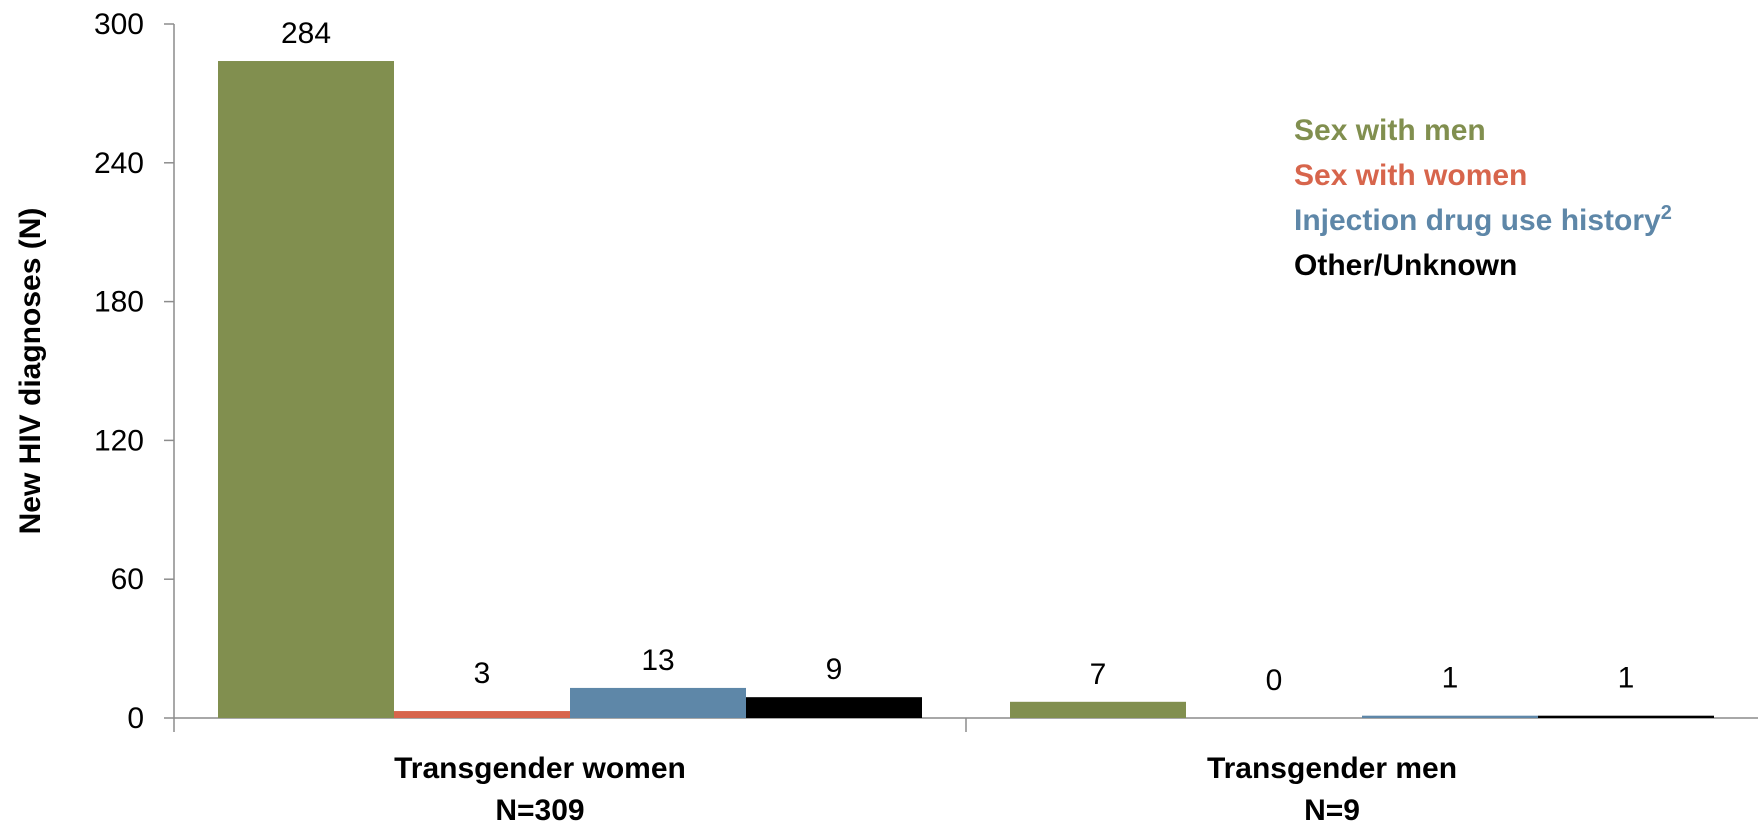 This screenshot has height=827, width=1758. I want to click on legend-entry: Sex with men, so click(1390, 130).